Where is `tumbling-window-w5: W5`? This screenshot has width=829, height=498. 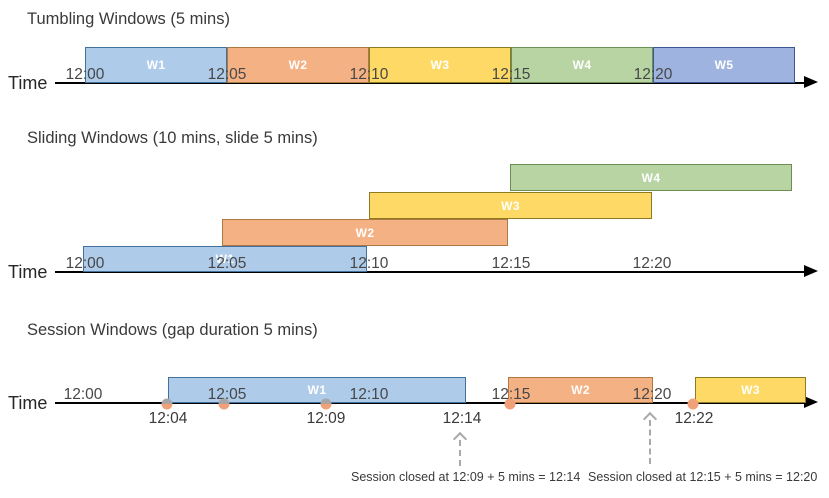 tumbling-window-w5: W5 is located at coordinates (724, 65).